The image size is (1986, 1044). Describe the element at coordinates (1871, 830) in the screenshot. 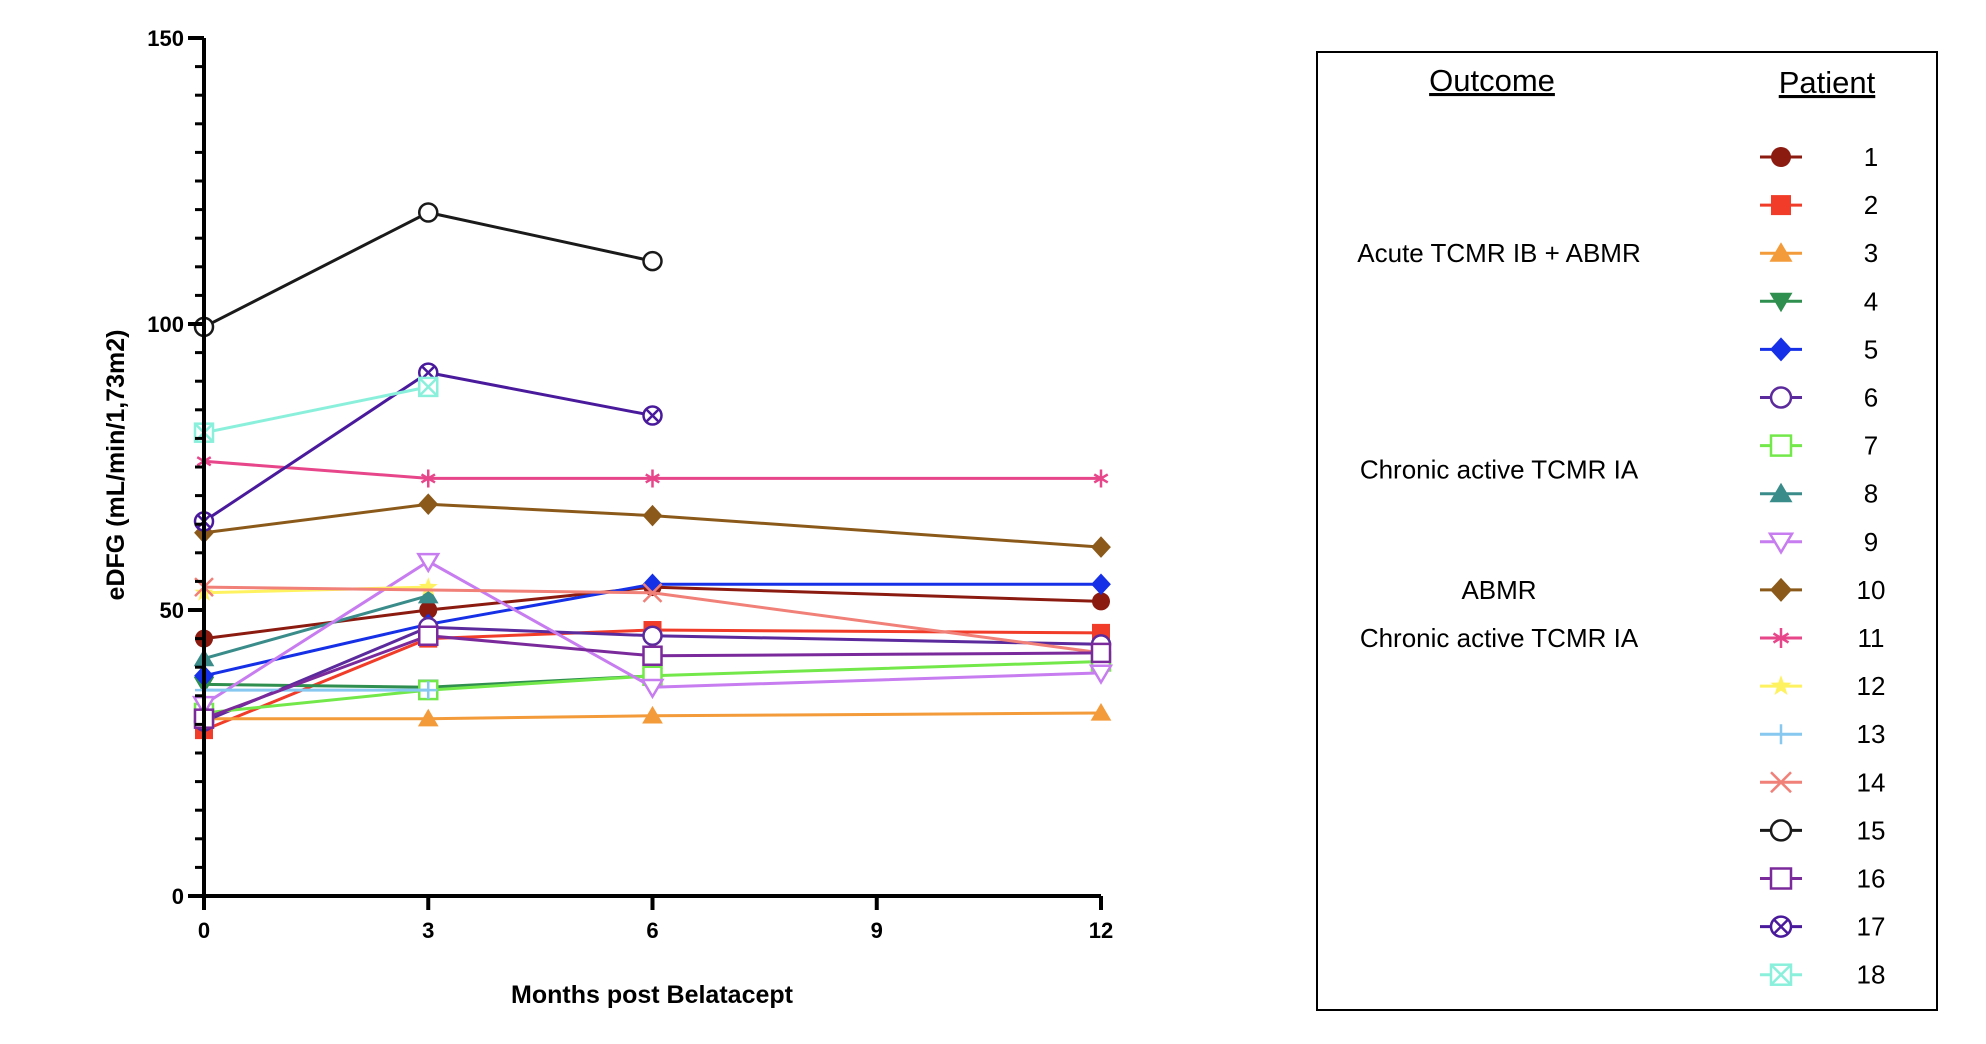

I see `legend-label: 15` at that location.